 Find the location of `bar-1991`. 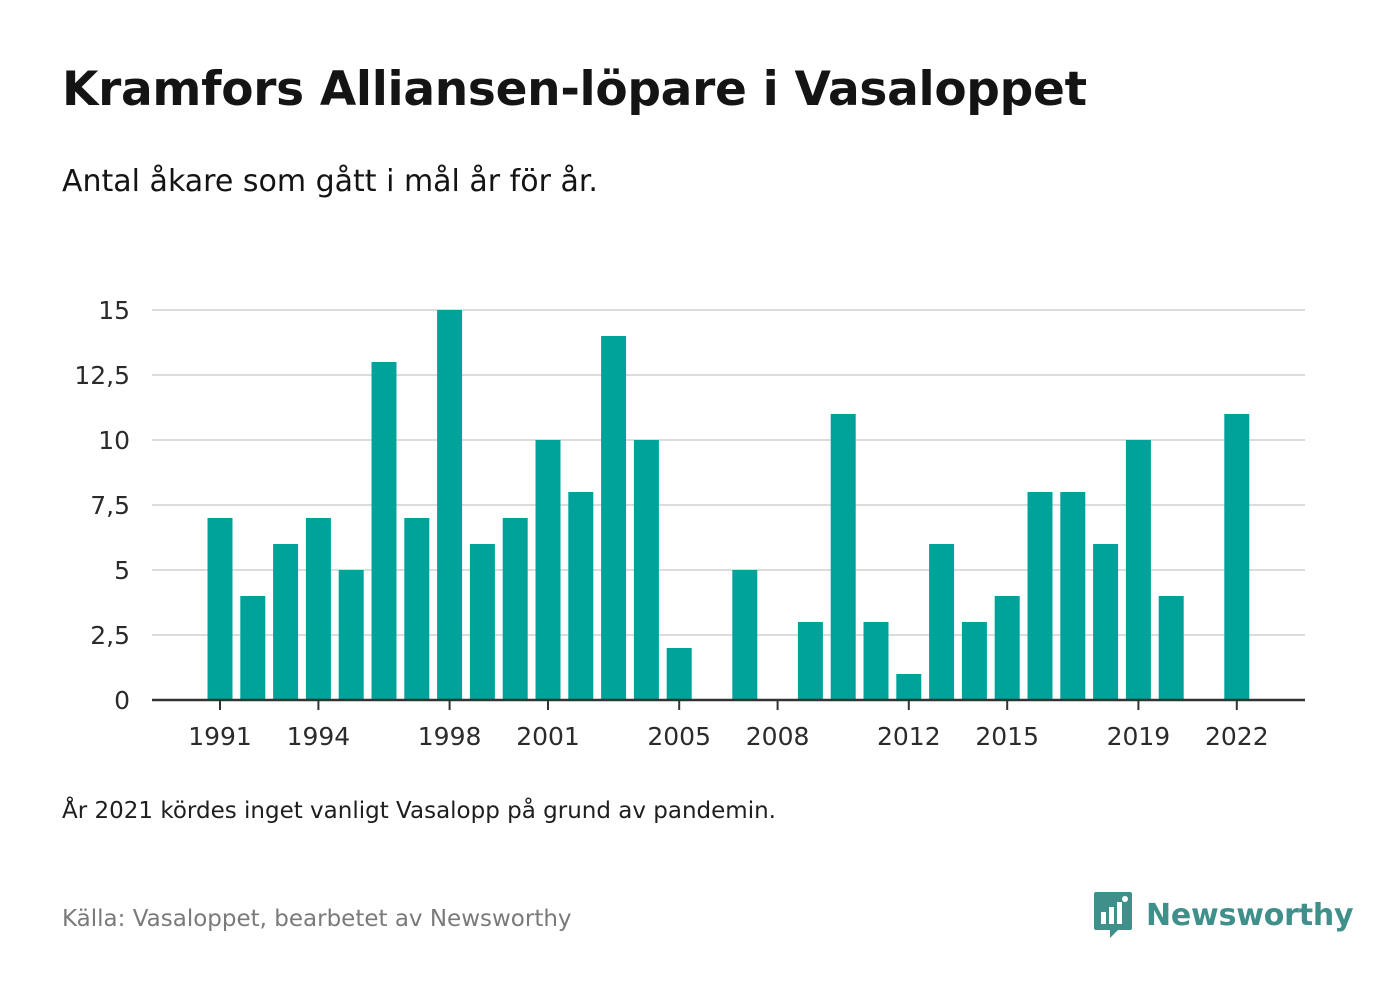

bar-1991 is located at coordinates (220, 609).